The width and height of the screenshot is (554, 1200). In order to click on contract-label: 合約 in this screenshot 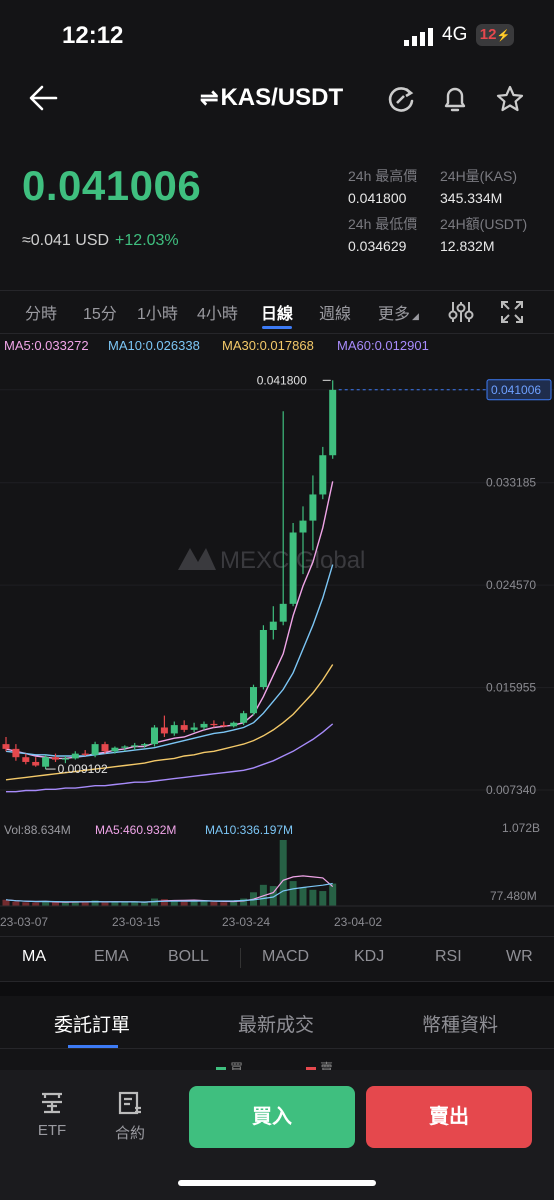, I will do `click(129, 1133)`.